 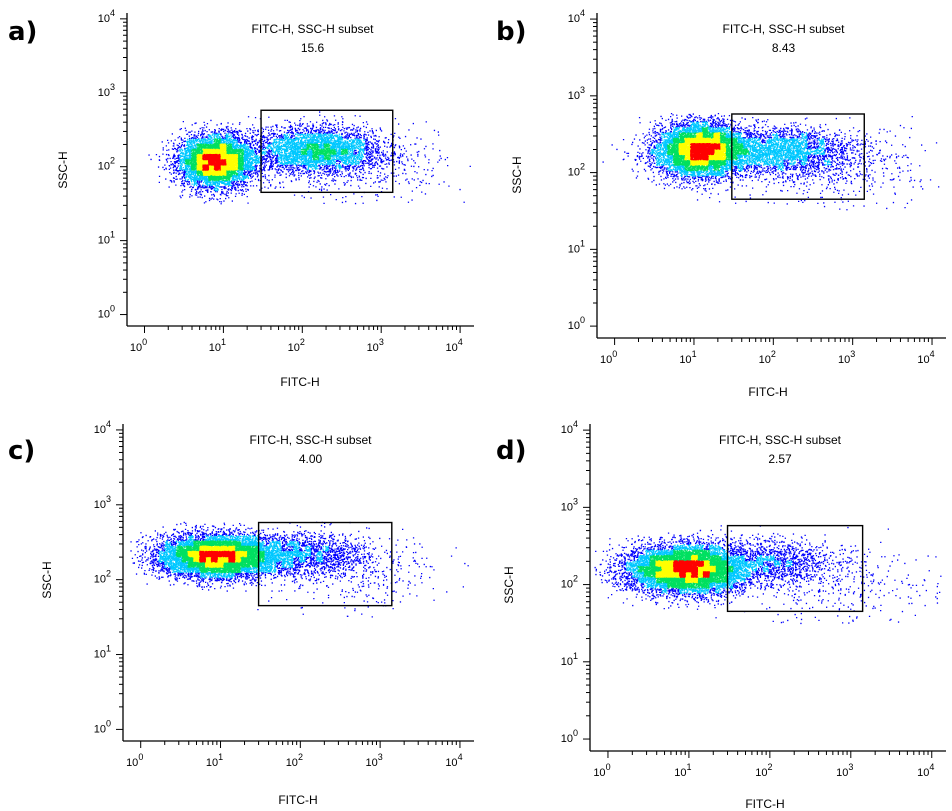 I want to click on panel-letter: d), so click(x=511, y=451).